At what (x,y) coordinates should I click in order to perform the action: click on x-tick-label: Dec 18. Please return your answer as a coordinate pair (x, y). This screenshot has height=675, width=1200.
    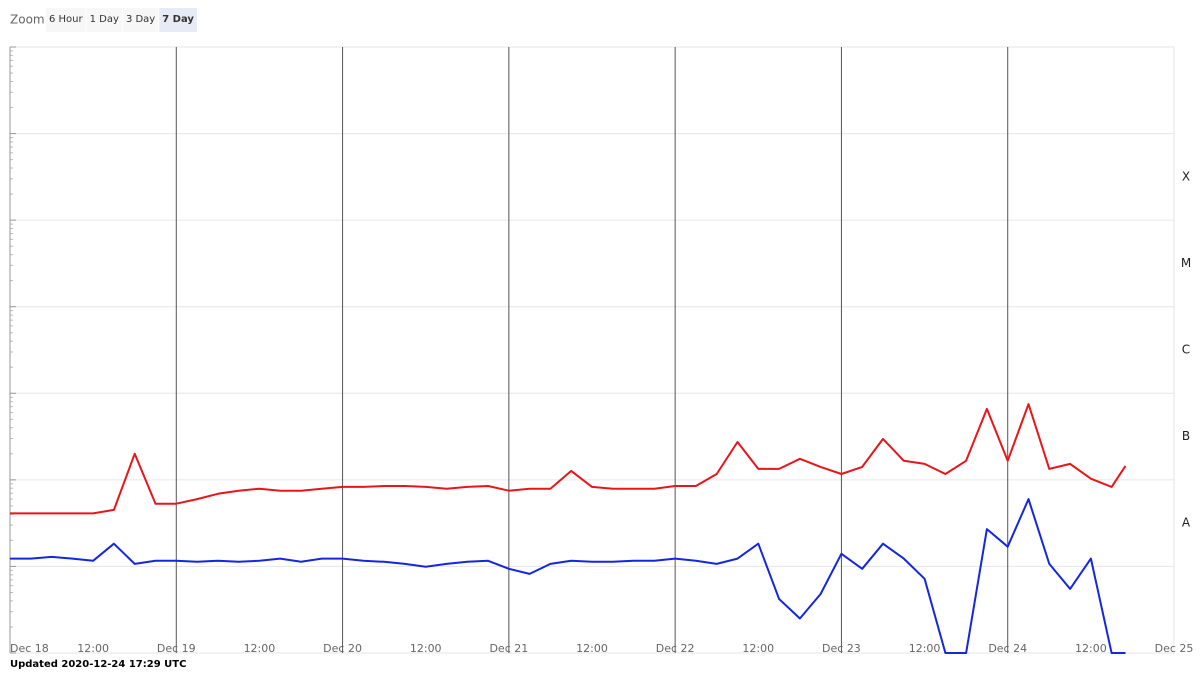
    Looking at the image, I should click on (29, 648).